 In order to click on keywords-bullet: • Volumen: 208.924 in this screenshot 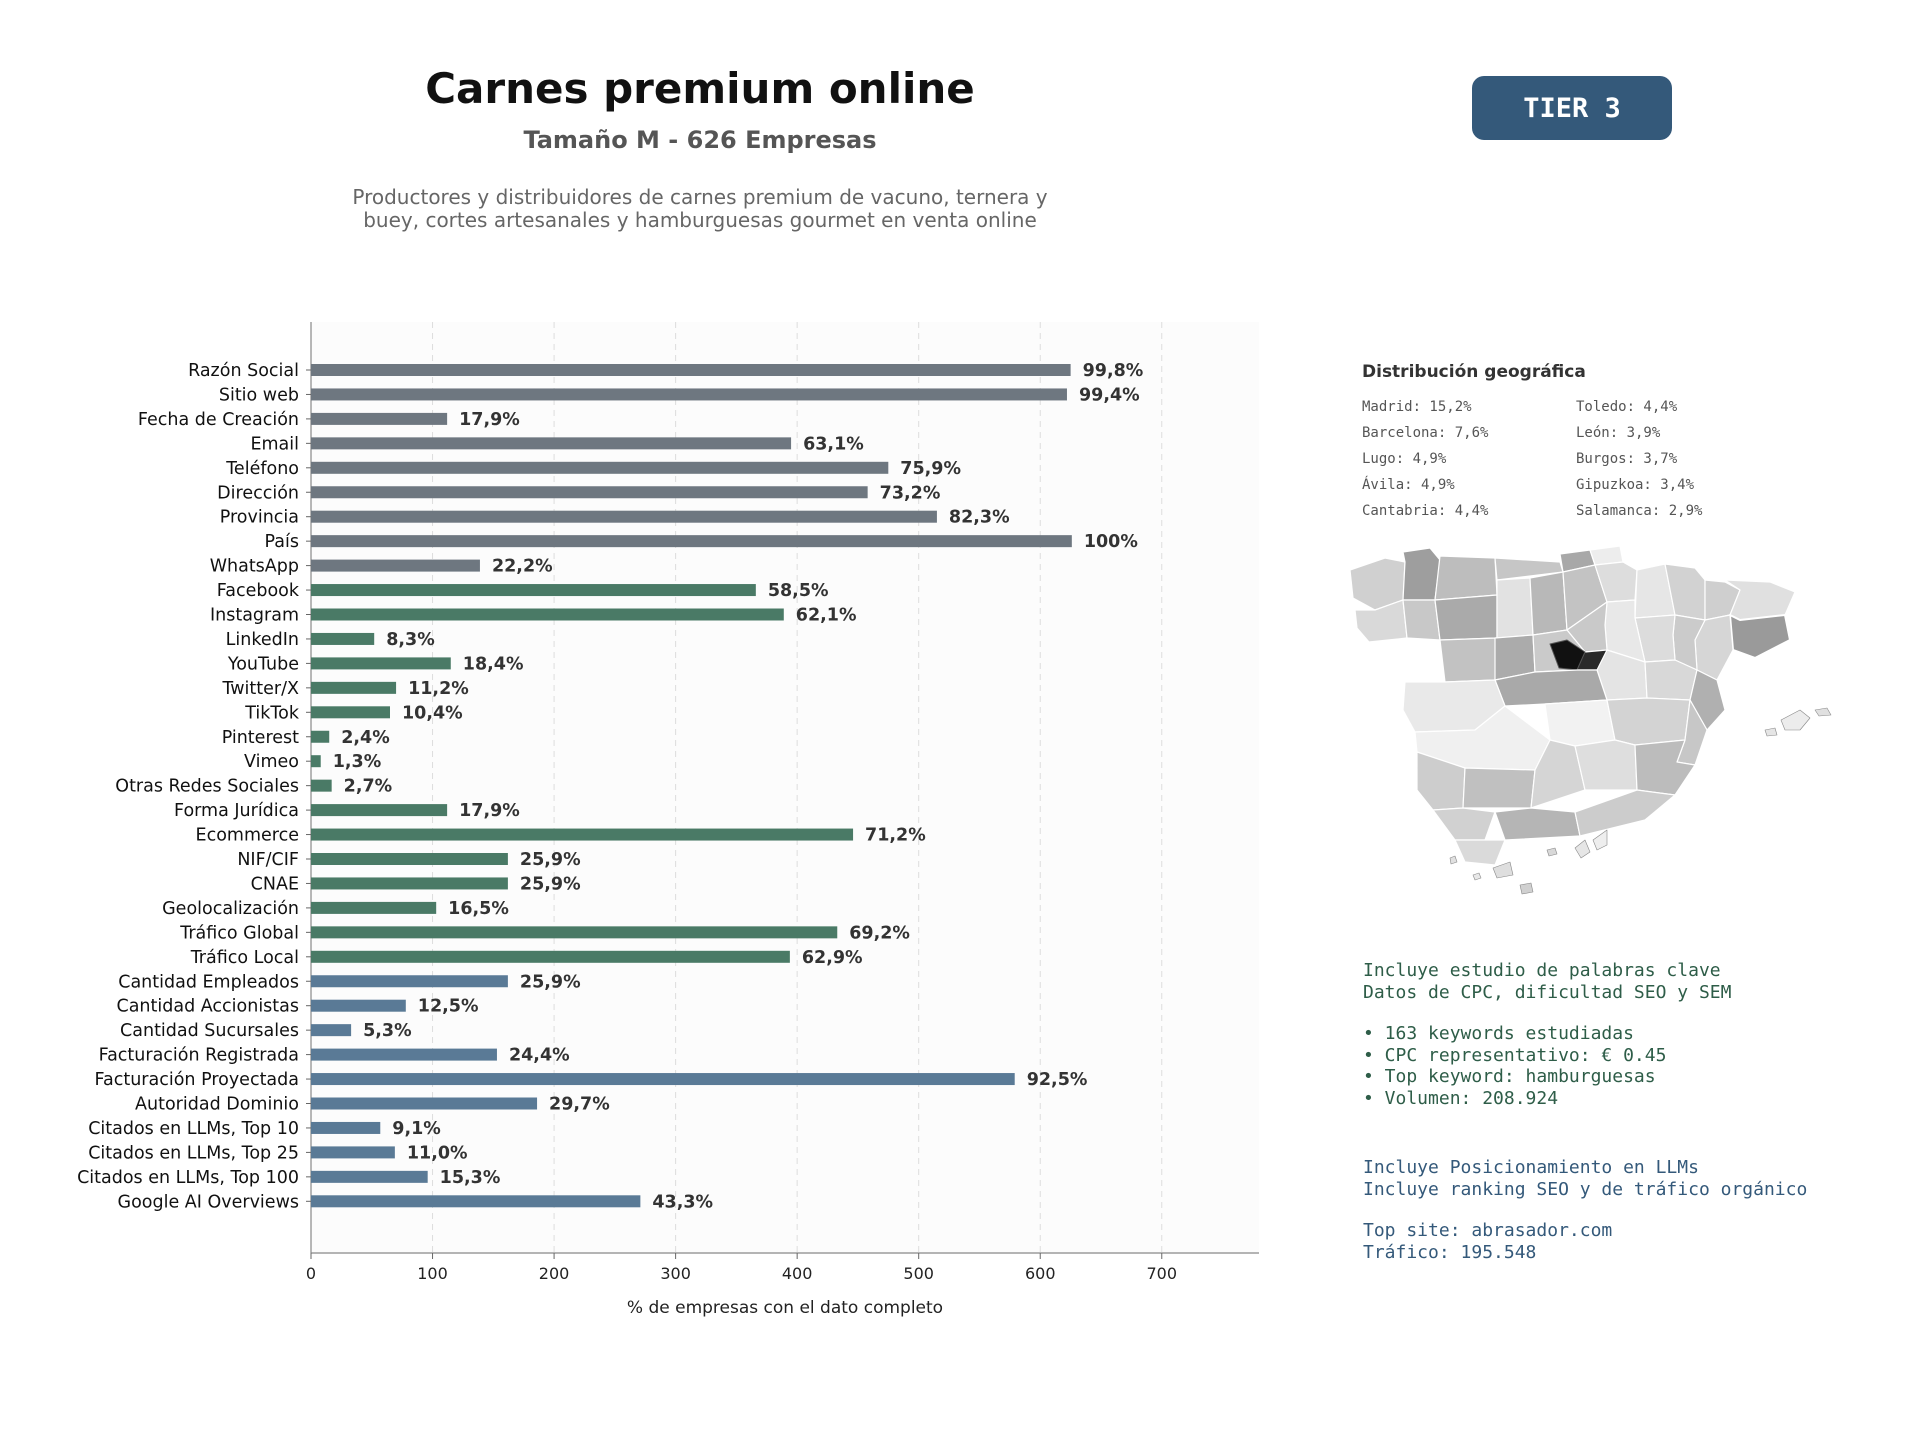, I will do `click(1461, 1098)`.